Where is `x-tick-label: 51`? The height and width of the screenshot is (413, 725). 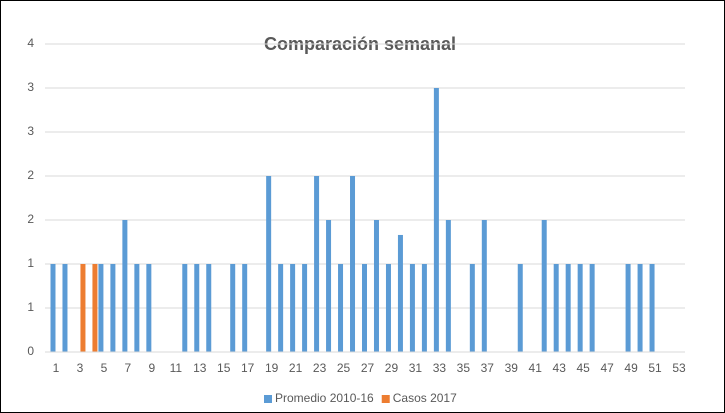
x-tick-label: 51 is located at coordinates (655, 368).